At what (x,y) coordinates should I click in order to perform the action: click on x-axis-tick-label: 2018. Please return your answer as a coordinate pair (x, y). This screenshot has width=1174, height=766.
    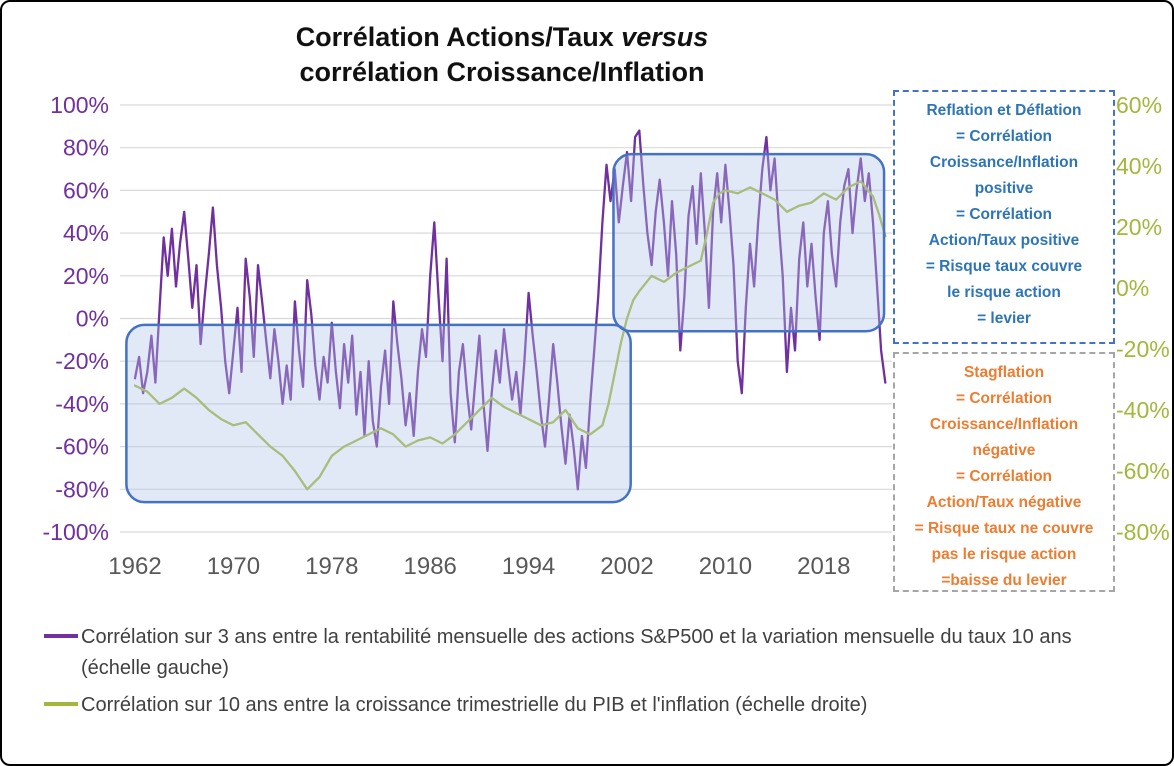
    Looking at the image, I should click on (823, 566).